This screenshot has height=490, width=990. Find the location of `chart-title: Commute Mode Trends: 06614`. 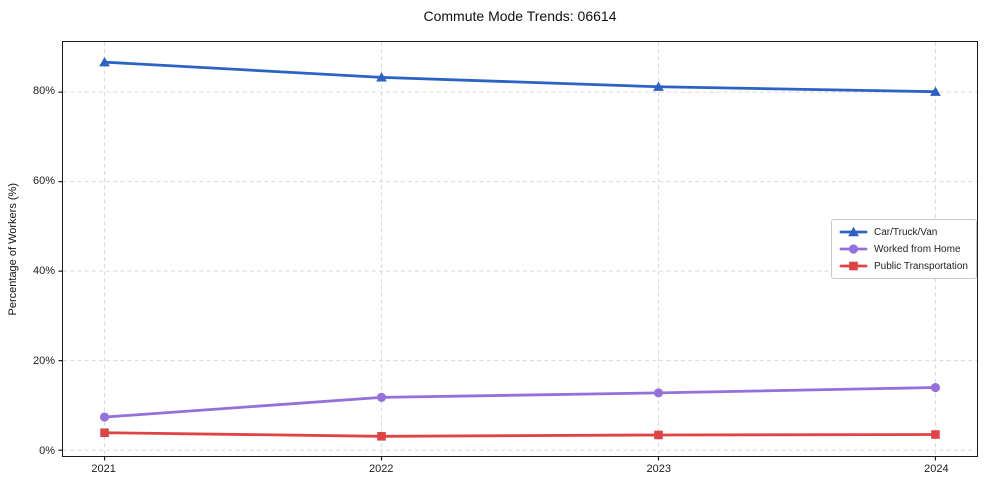

chart-title: Commute Mode Trends: 06614 is located at coordinates (520, 16).